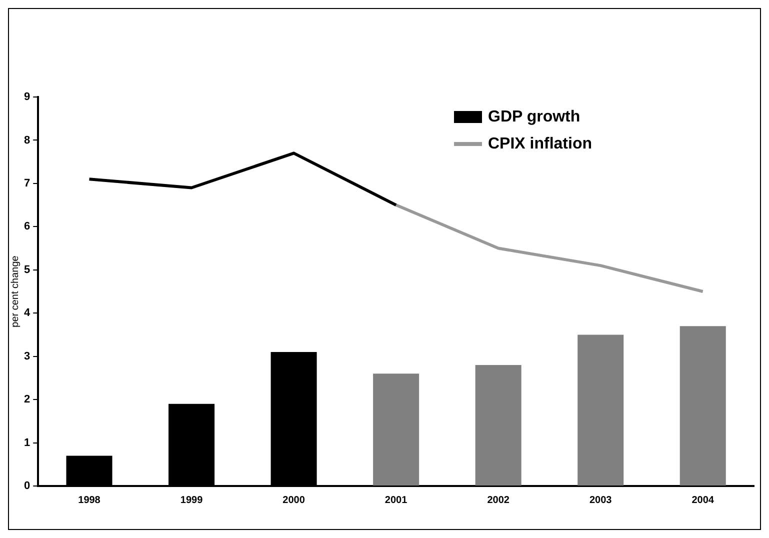 This screenshot has height=538, width=769. I want to click on y-tick-label: 9, so click(27, 97).